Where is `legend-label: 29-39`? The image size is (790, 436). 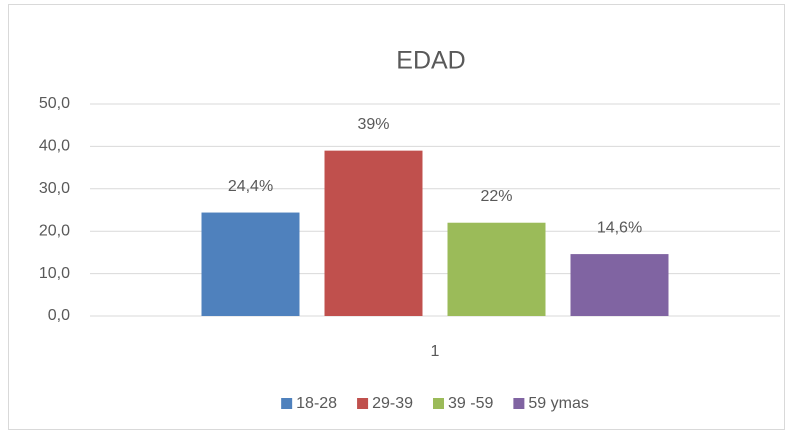
legend-label: 29-39 is located at coordinates (392, 403).